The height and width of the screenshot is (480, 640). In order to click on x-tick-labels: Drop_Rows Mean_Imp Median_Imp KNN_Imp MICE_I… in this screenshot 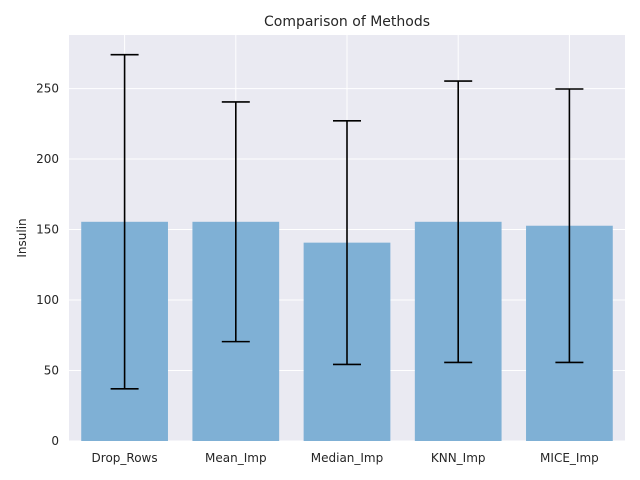, I will do `click(345, 458)`.